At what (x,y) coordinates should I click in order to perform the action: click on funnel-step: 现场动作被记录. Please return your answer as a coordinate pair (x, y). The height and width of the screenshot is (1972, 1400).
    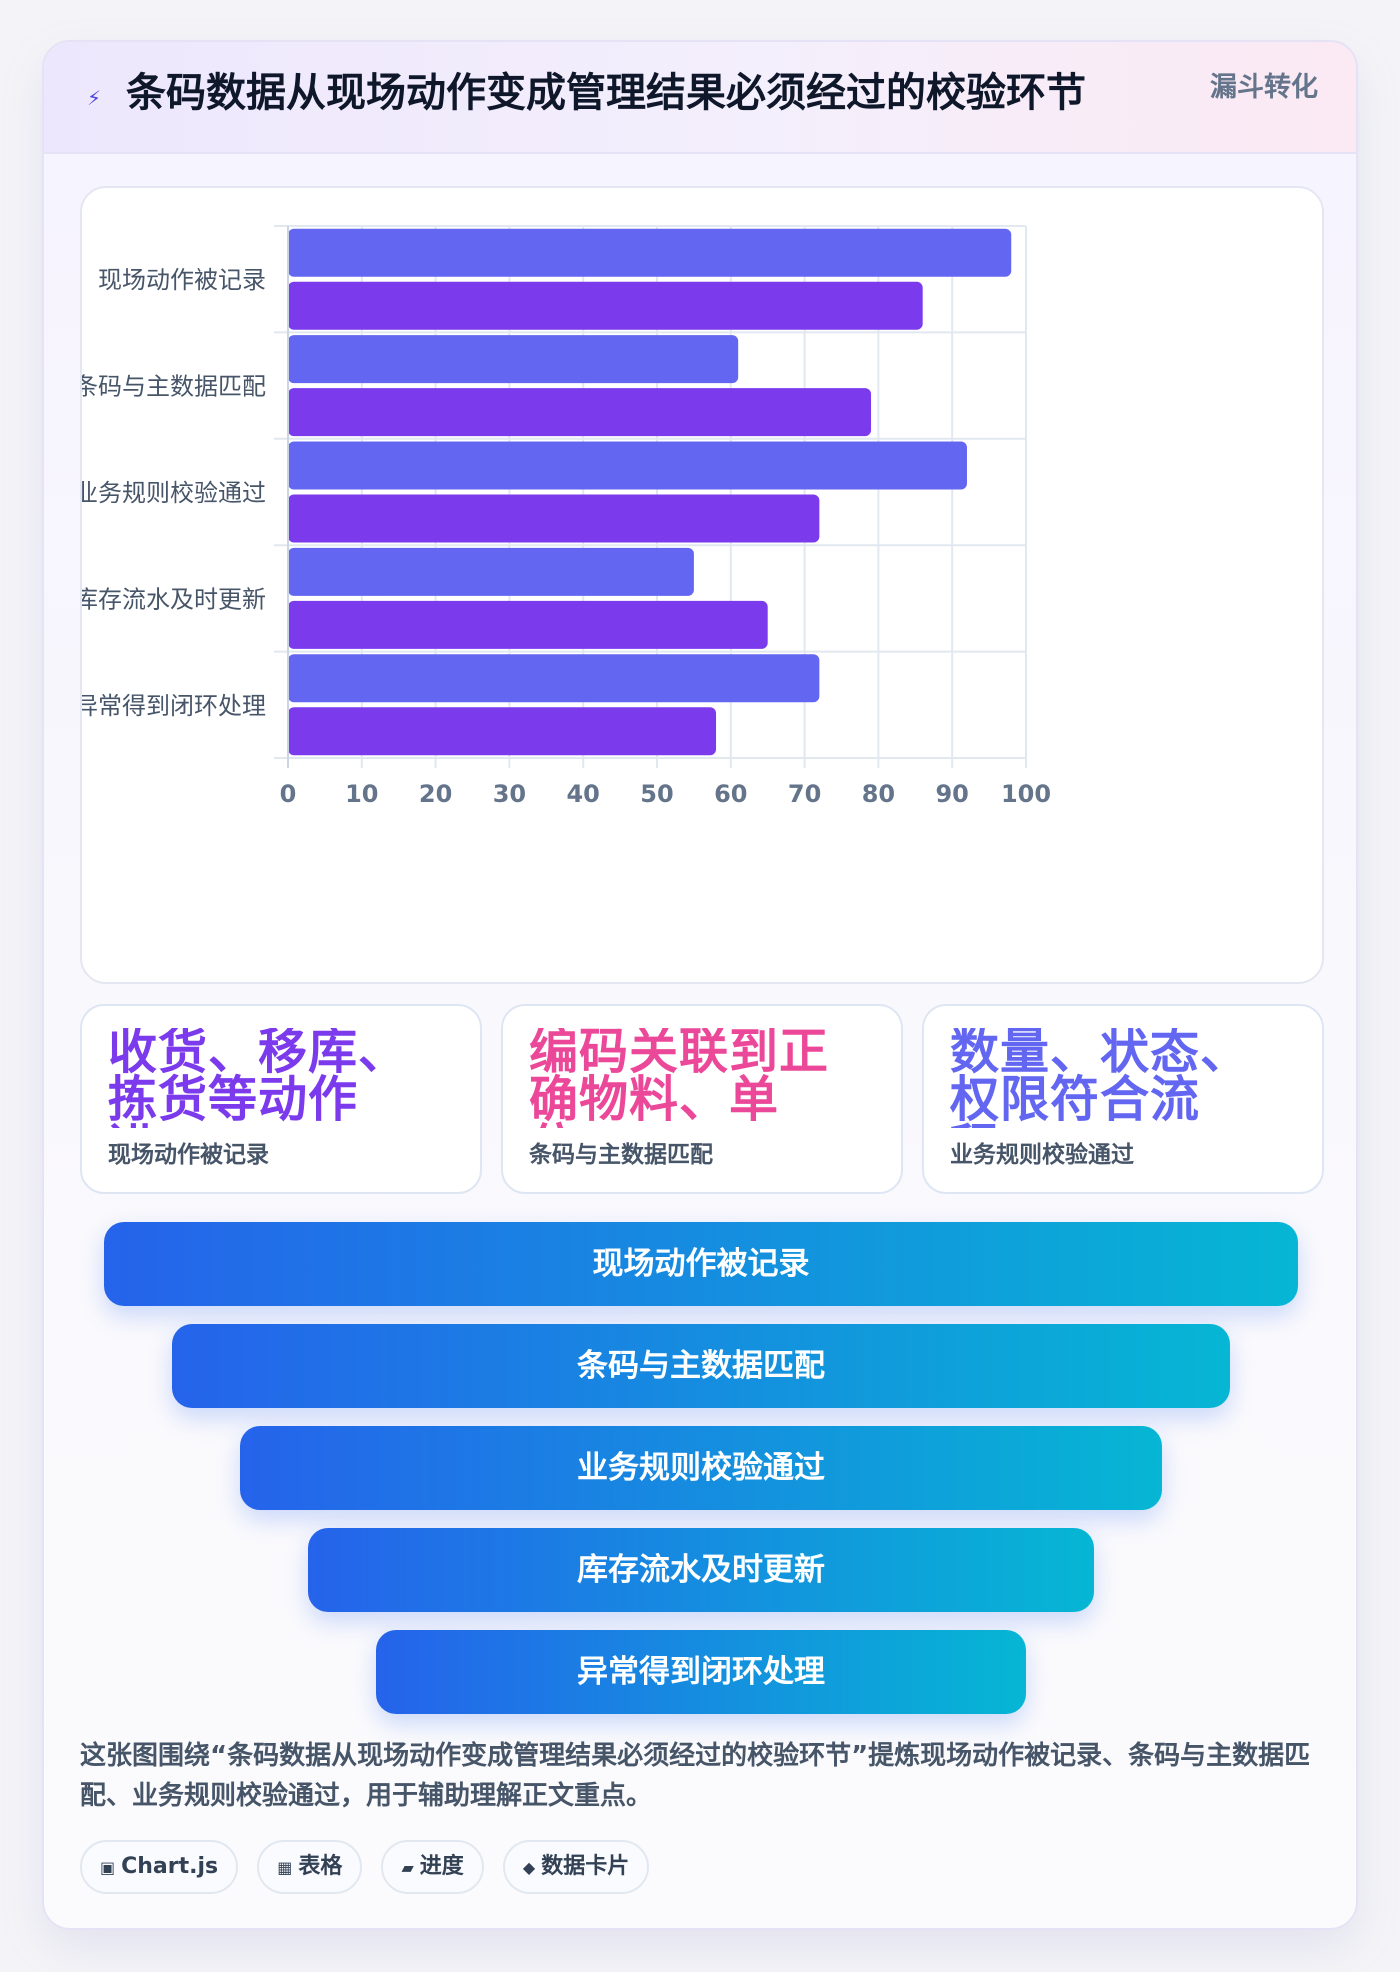
    Looking at the image, I should click on (701, 1264).